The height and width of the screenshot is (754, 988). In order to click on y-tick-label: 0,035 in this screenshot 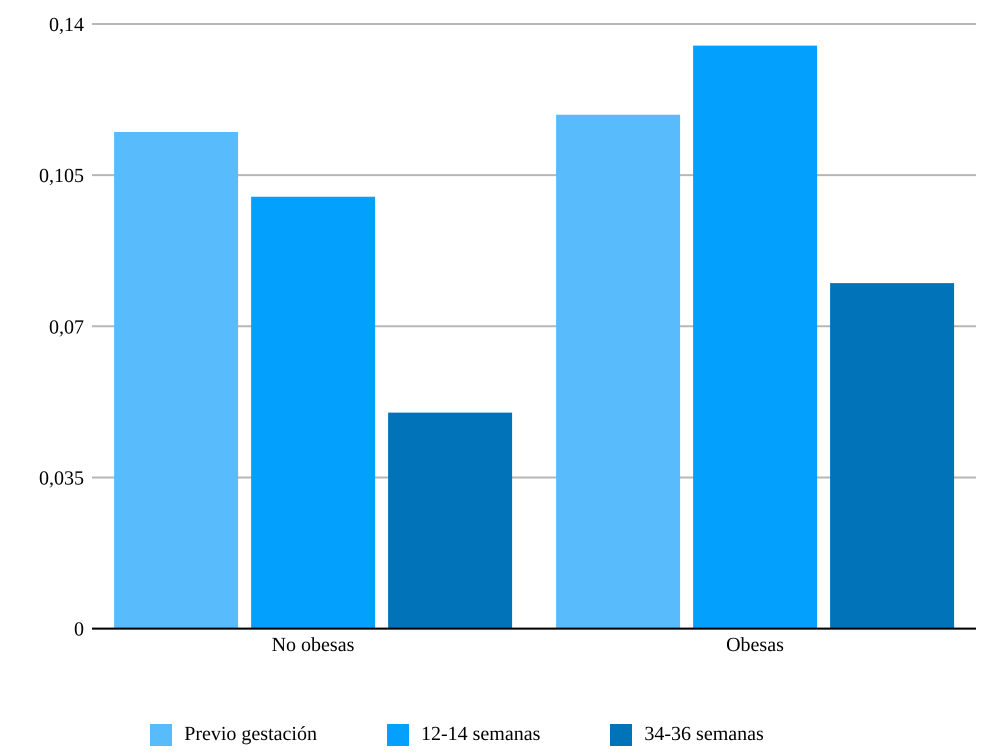, I will do `click(61, 479)`.